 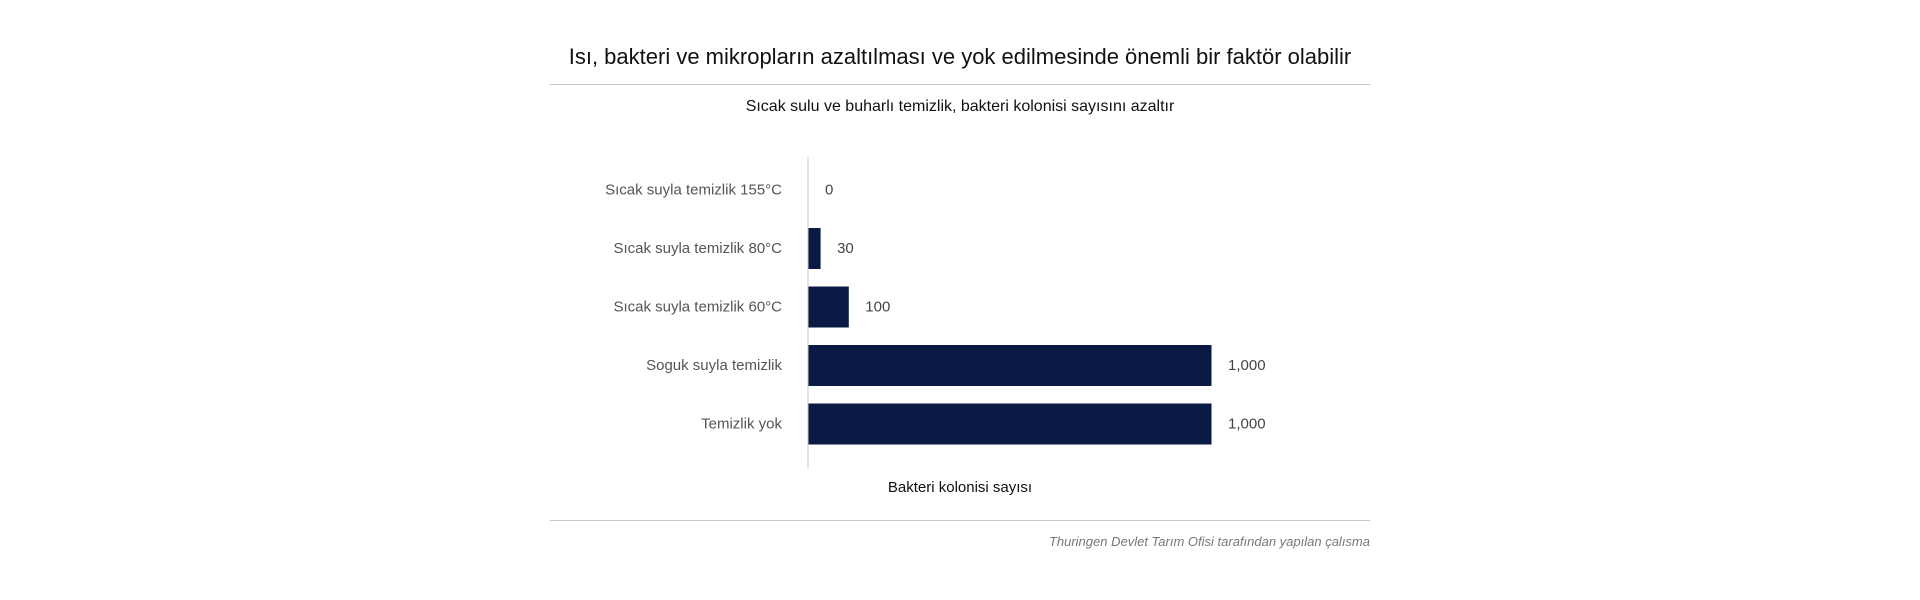 What do you see at coordinates (877, 307) in the screenshot?
I see `value-label: 100` at bounding box center [877, 307].